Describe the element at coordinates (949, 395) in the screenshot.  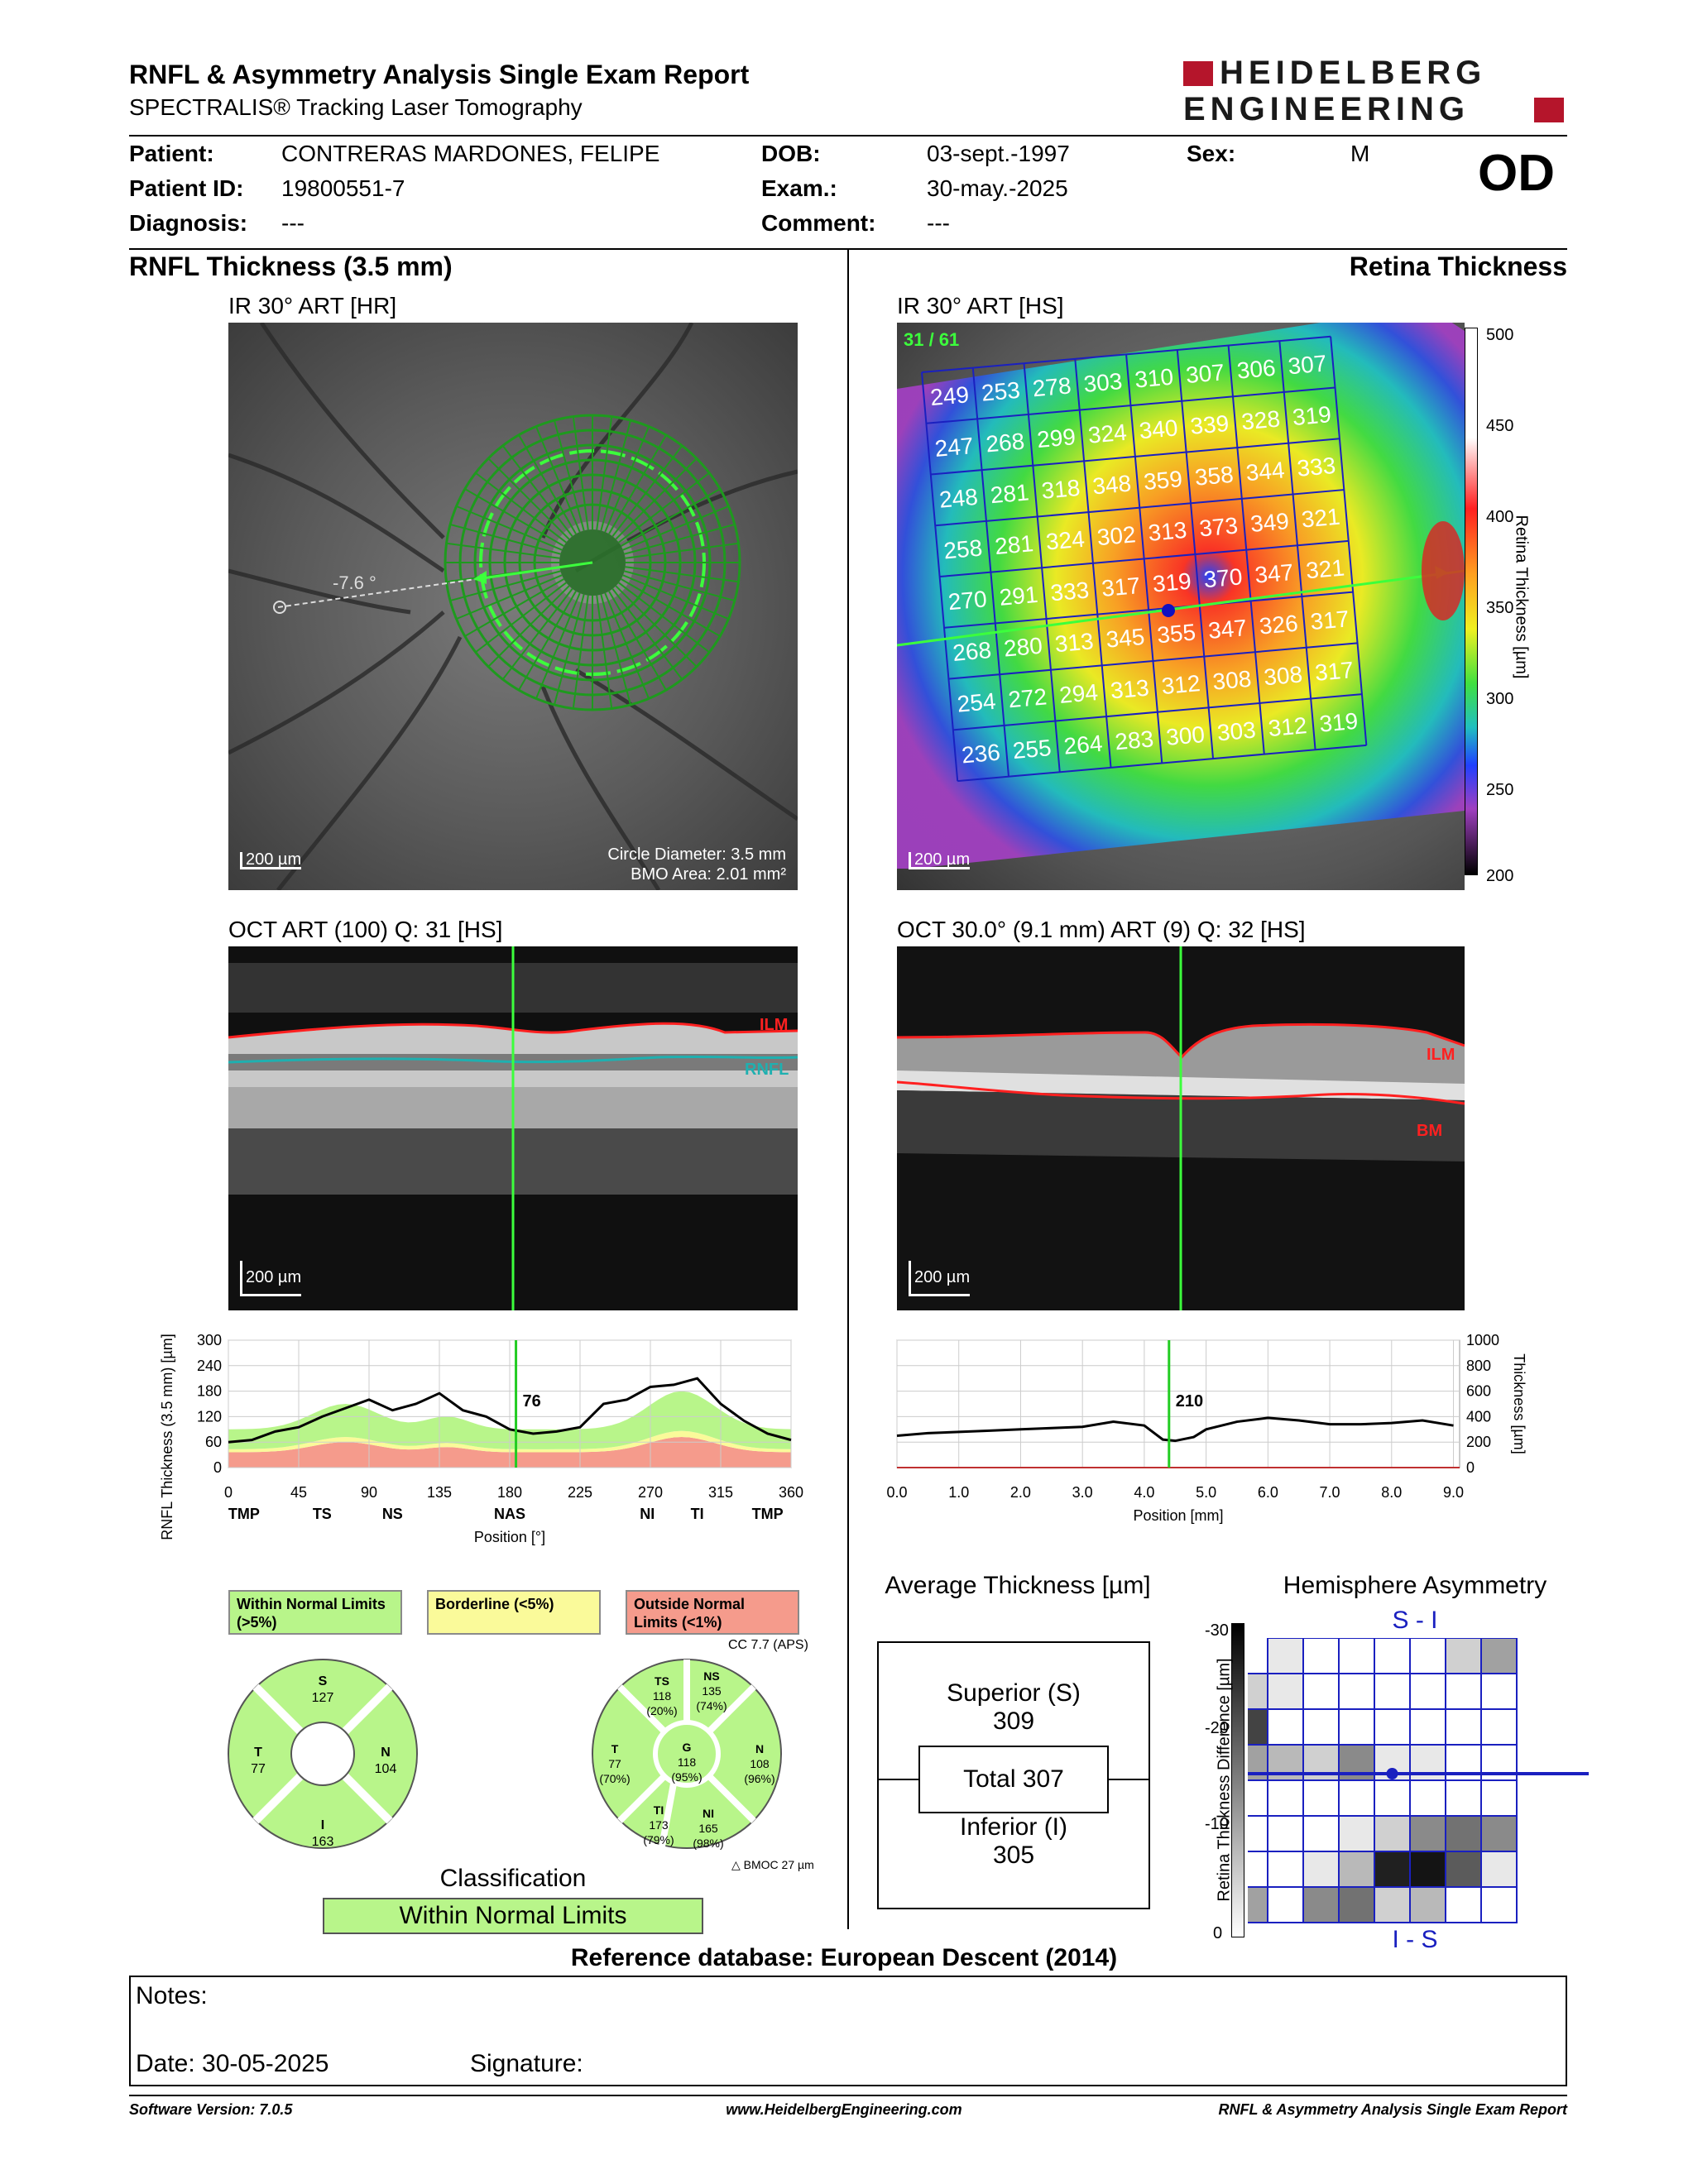
I see `grid-thickness-value: 249` at that location.